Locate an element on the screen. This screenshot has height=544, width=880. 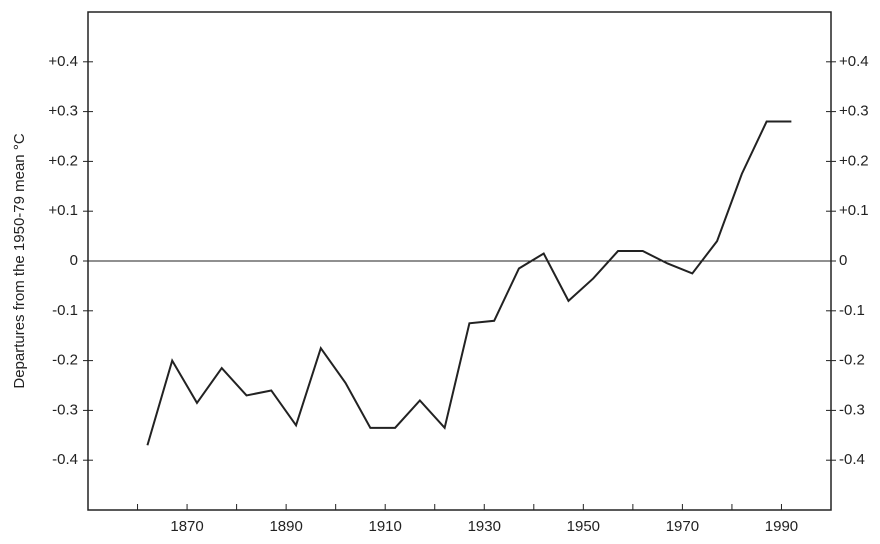
x-tick-label: 1930 is located at coordinates (484, 526).